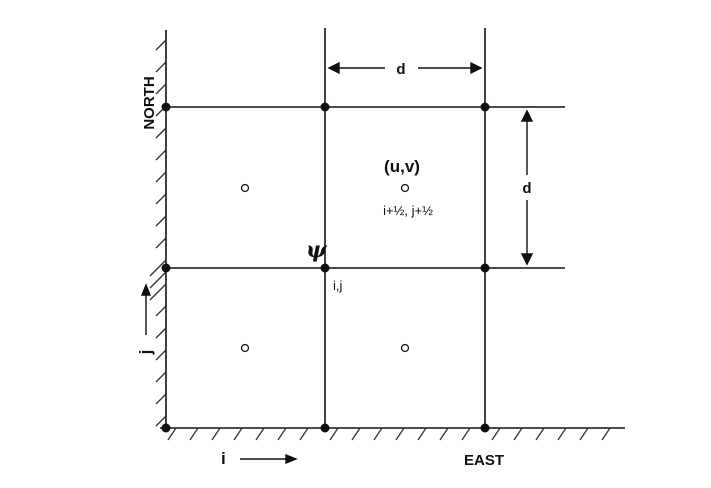 The height and width of the screenshot is (488, 711). I want to click on i-axis-label: i, so click(223, 458).